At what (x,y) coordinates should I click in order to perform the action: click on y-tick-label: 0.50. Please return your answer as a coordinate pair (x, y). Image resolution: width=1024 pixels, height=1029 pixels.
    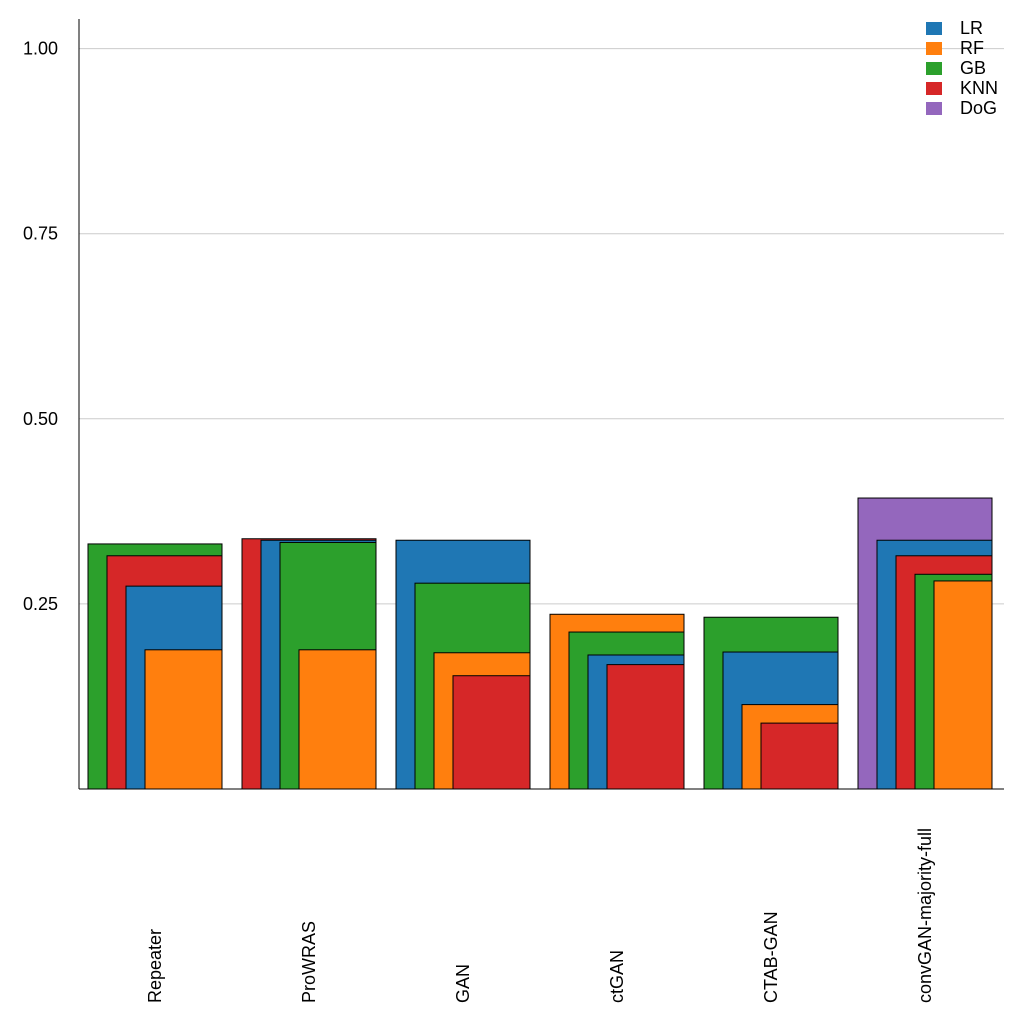
    Looking at the image, I should click on (40, 419).